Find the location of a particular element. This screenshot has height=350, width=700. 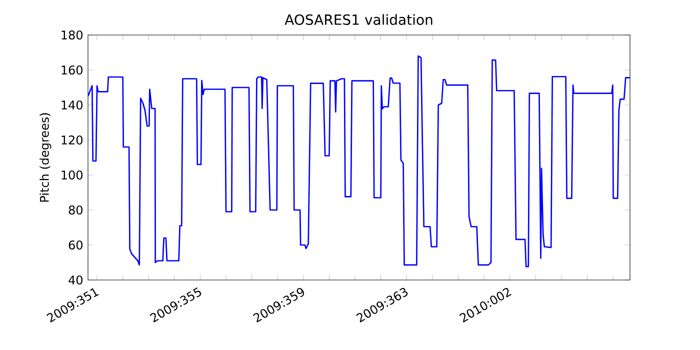

y-tick-label: 80 is located at coordinates (75, 210).